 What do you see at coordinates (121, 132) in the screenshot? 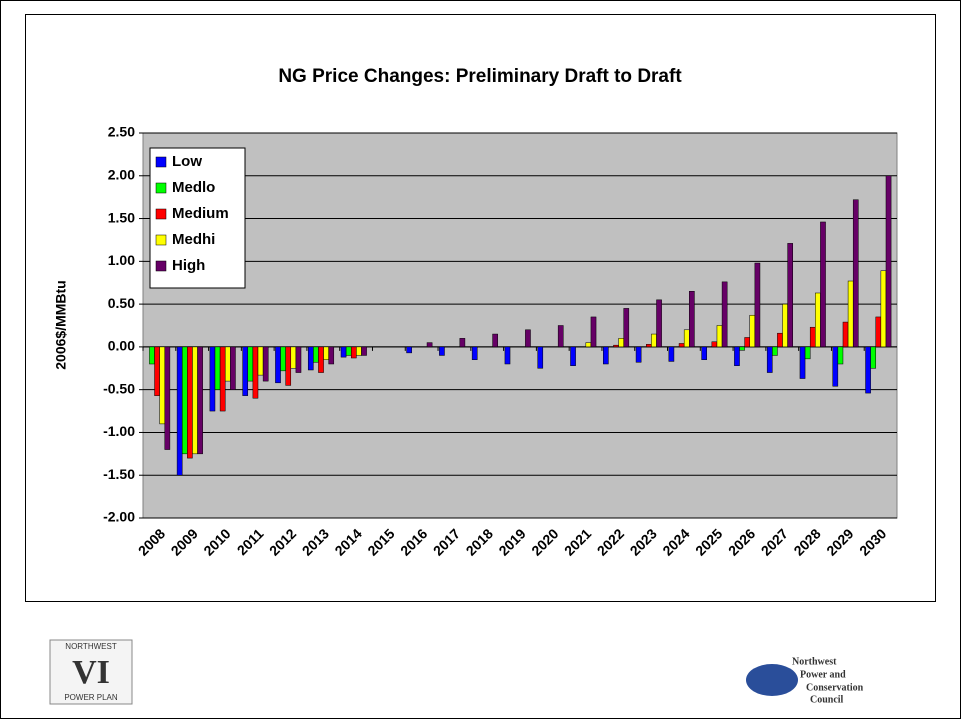
I see `y-tick-label: 2.50` at bounding box center [121, 132].